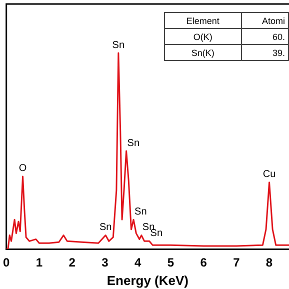 This screenshot has height=289, width=289. I want to click on annotation: O, so click(22, 168).